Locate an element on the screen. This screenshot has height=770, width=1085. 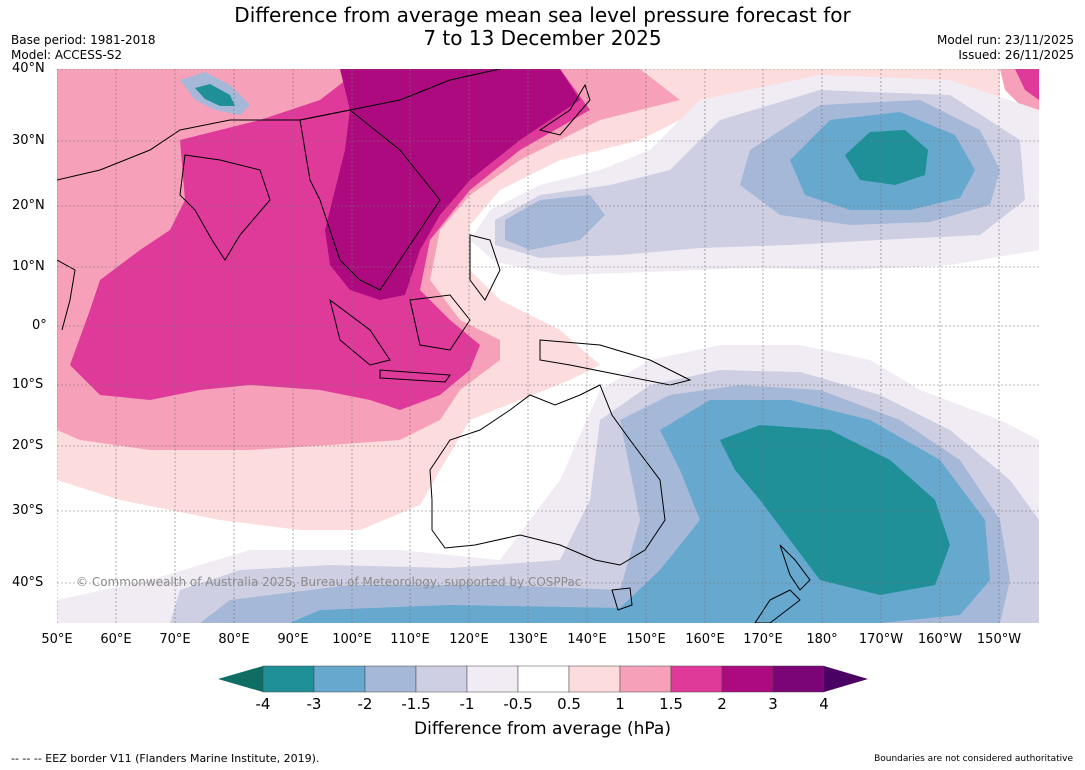
colorbar-high-arrow is located at coordinates (846, 679).